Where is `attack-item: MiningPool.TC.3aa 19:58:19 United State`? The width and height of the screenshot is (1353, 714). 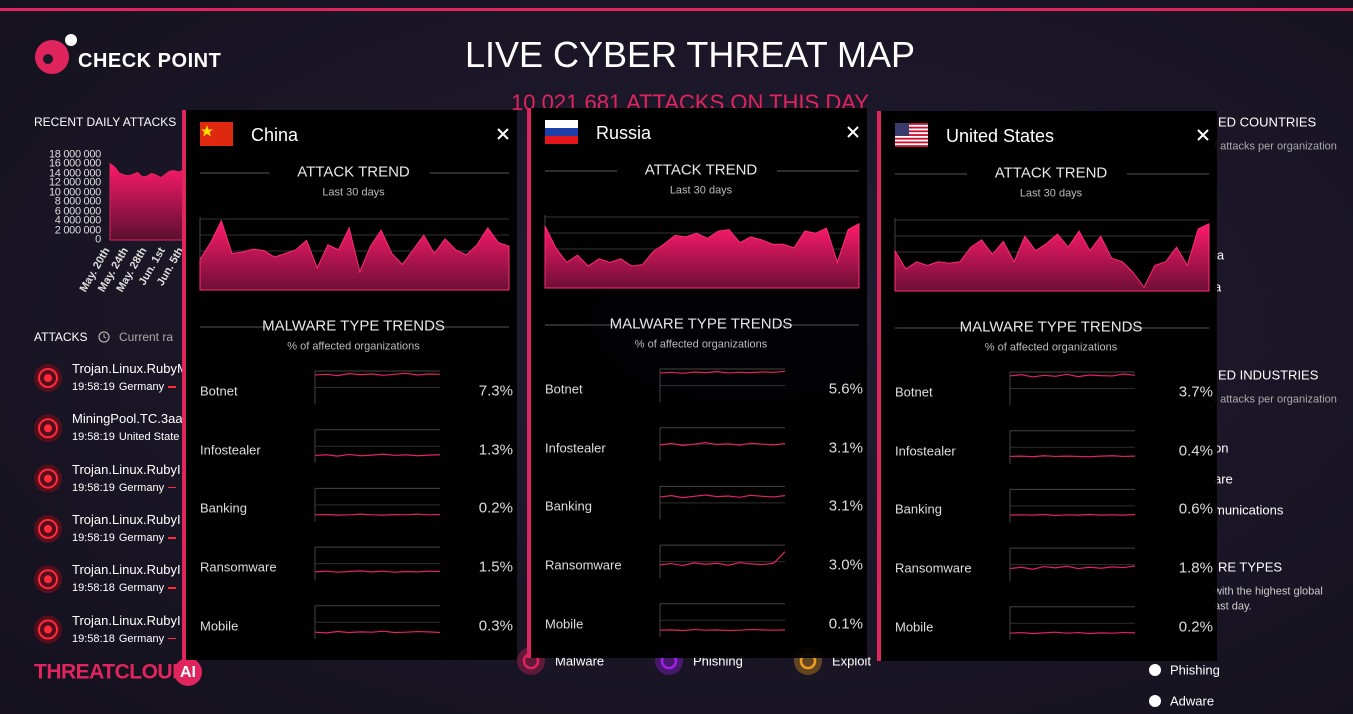
attack-item: MiningPool.TC.3aa 19:58:19 United State is located at coordinates (127, 427).